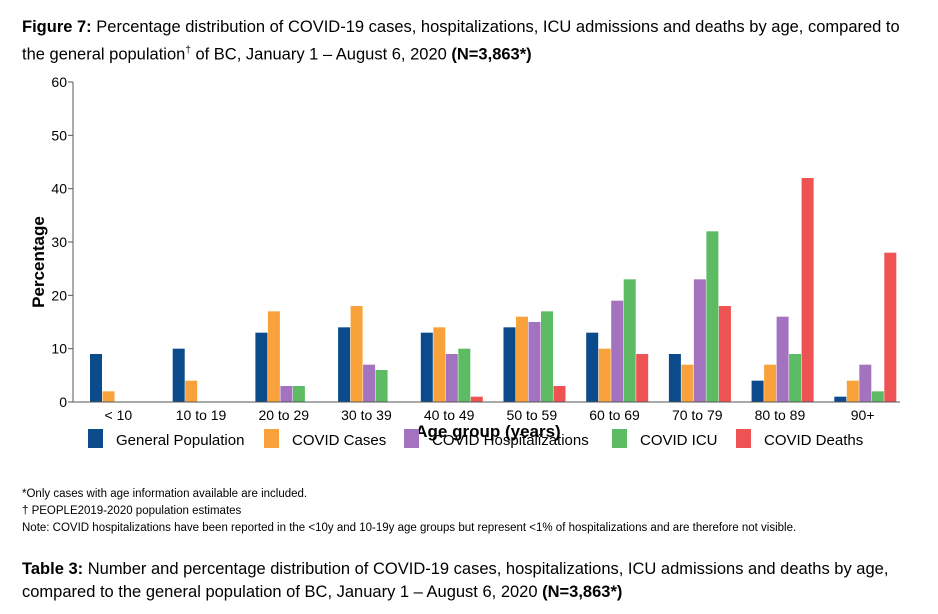 The image size is (938, 614). What do you see at coordinates (411, 438) in the screenshot?
I see `legend-swatch-covid-hospitalizations` at bounding box center [411, 438].